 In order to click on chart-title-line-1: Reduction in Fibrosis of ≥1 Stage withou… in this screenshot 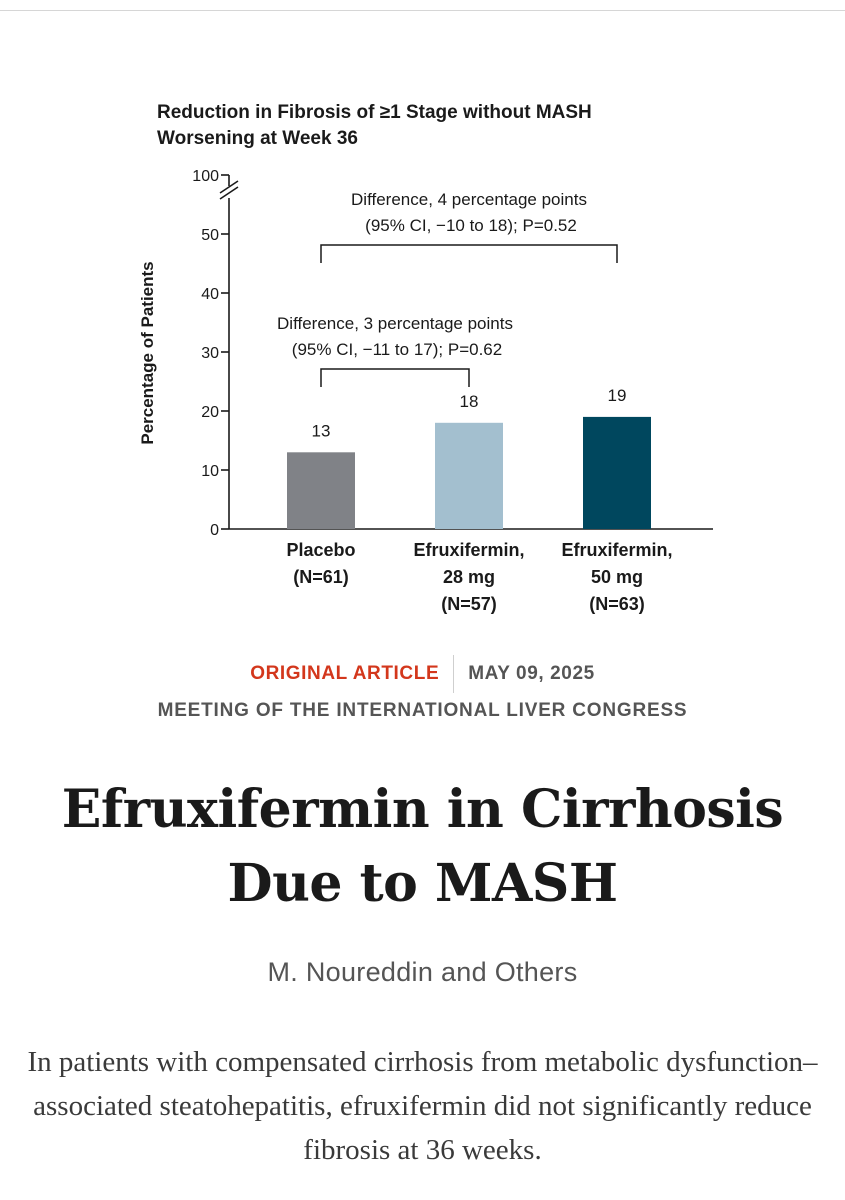, I will do `click(374, 112)`.